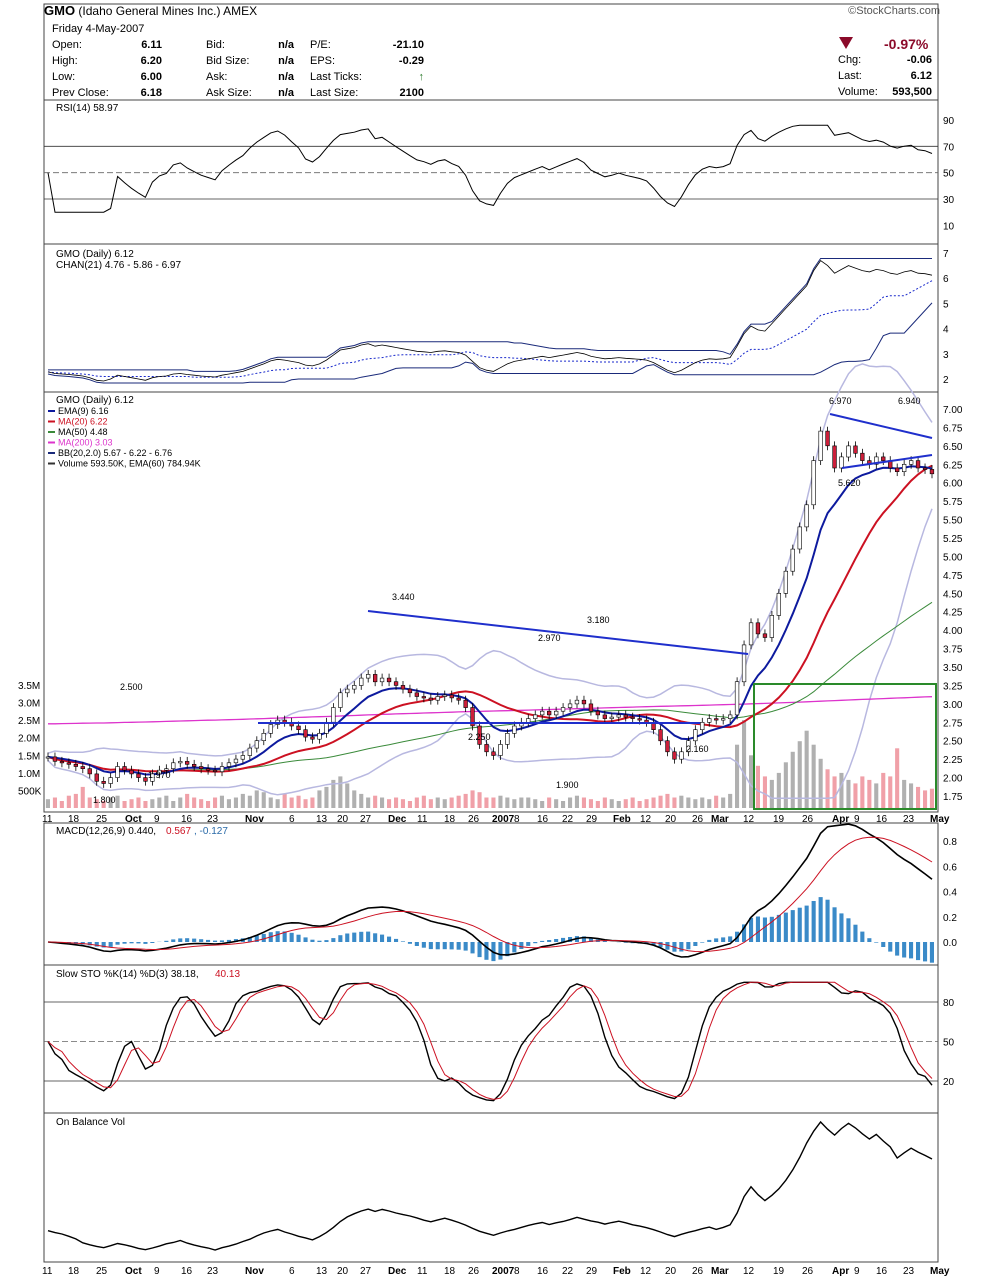 The height and width of the screenshot is (1277, 990). I want to click on watermark: ©StockCharts.com, so click(894, 11).